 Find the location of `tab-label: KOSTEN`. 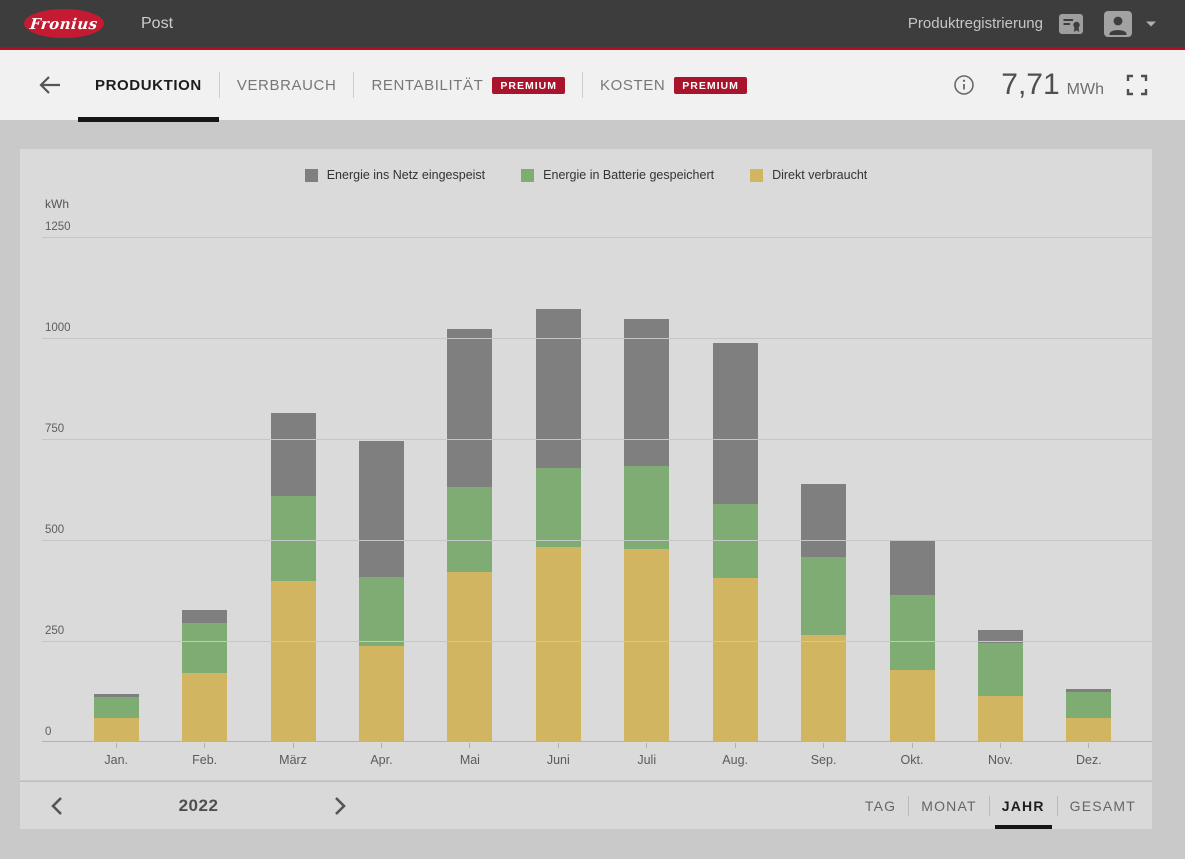

tab-label: KOSTEN is located at coordinates (632, 85).